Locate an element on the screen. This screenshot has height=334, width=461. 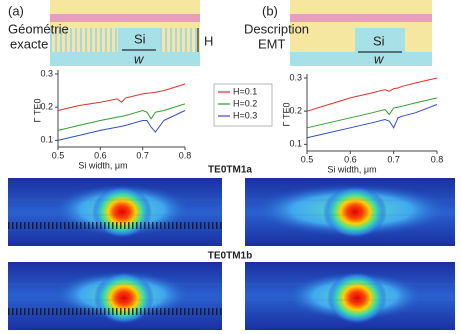
panel-caption: EMT is located at coordinates (272, 43).